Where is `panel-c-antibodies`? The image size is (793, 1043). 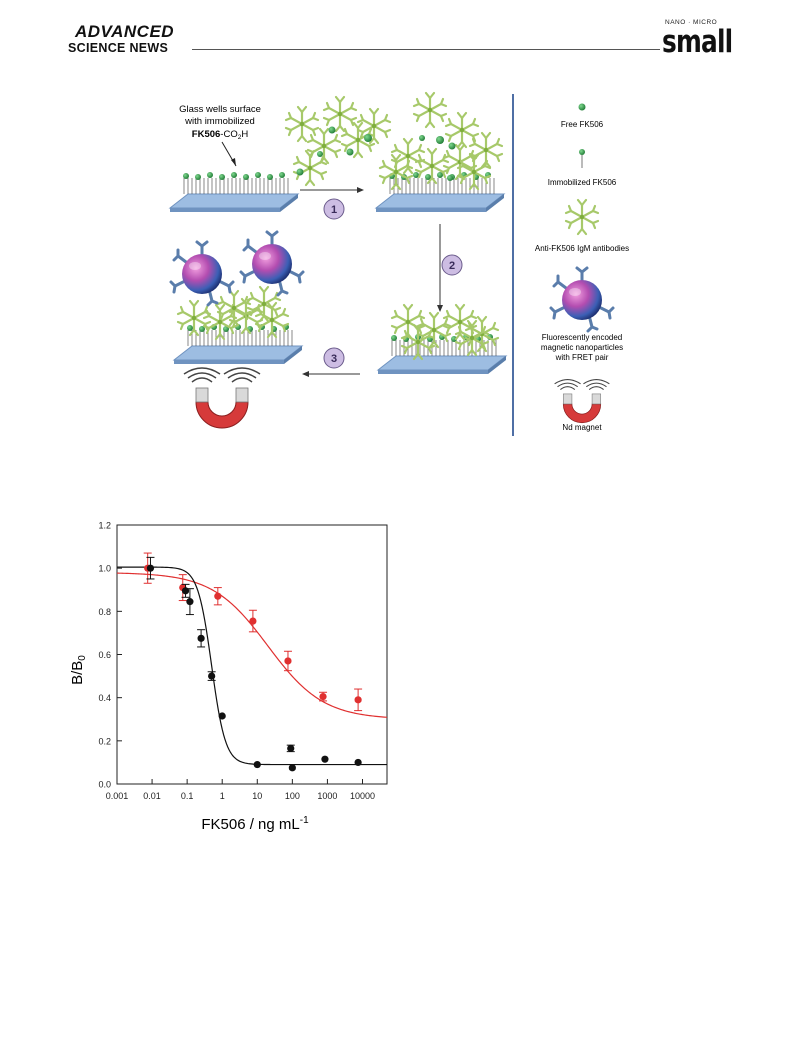 panel-c-antibodies is located at coordinates (441, 141).